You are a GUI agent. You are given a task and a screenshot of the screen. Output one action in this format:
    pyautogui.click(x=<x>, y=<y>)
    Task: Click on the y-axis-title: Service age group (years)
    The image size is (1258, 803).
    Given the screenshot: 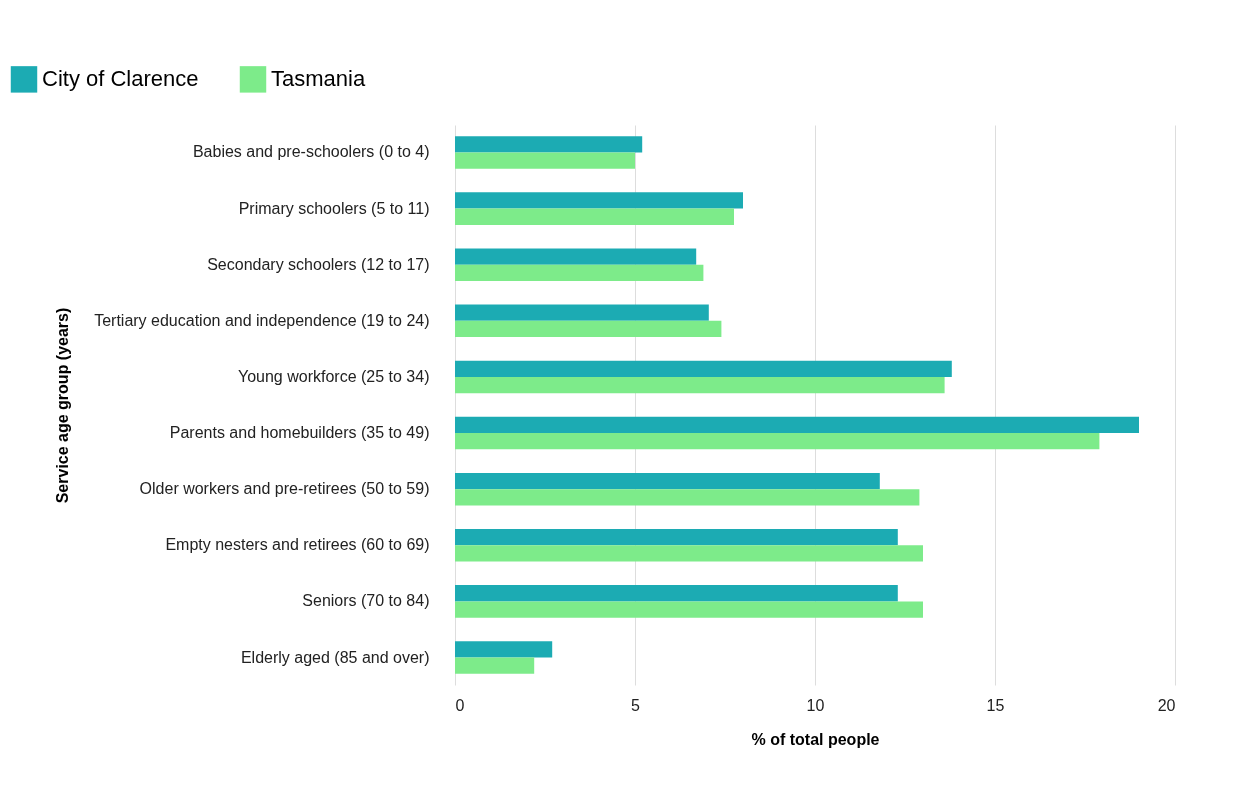 What is the action you would take?
    pyautogui.click(x=62, y=405)
    